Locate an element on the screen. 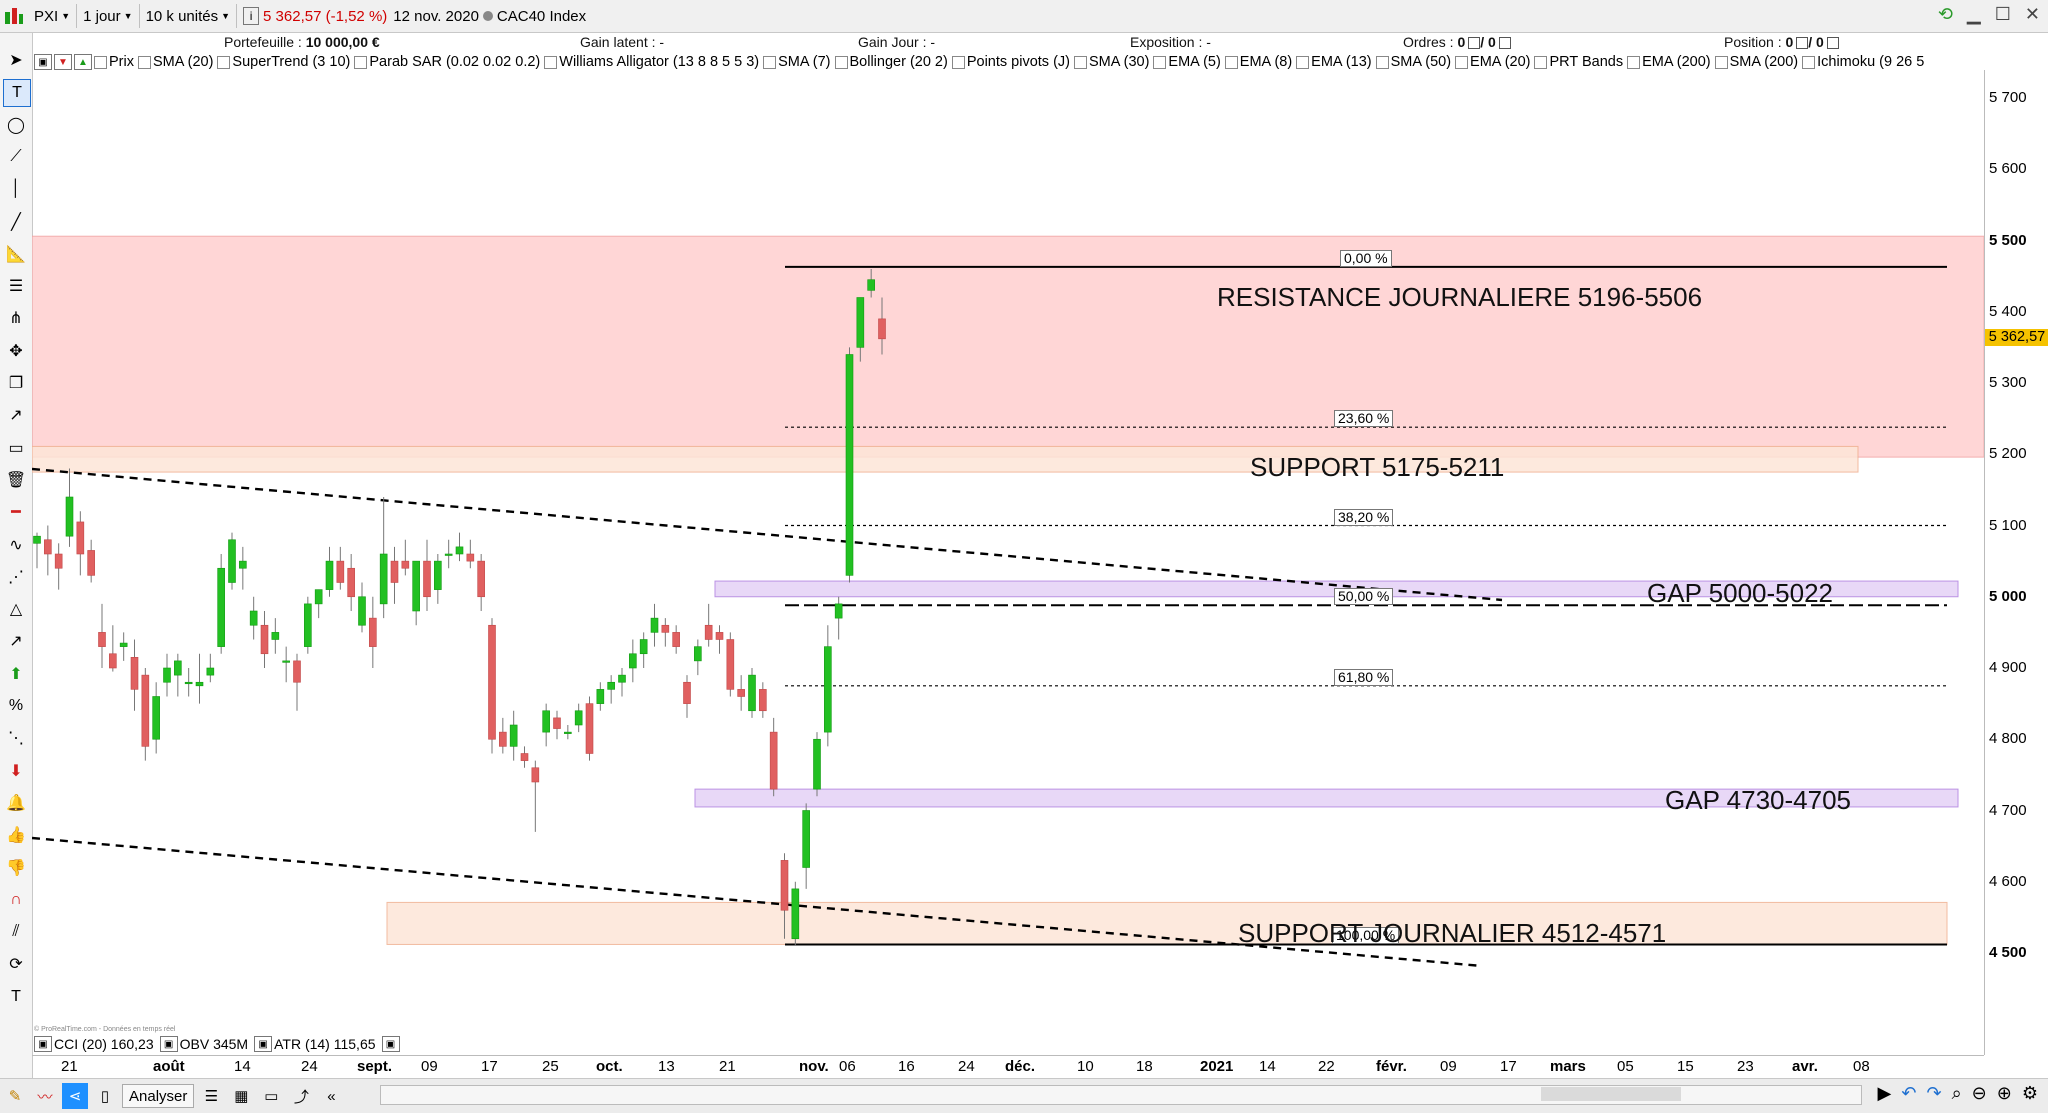  pitchfork-icon: ⋔ is located at coordinates (16, 319).